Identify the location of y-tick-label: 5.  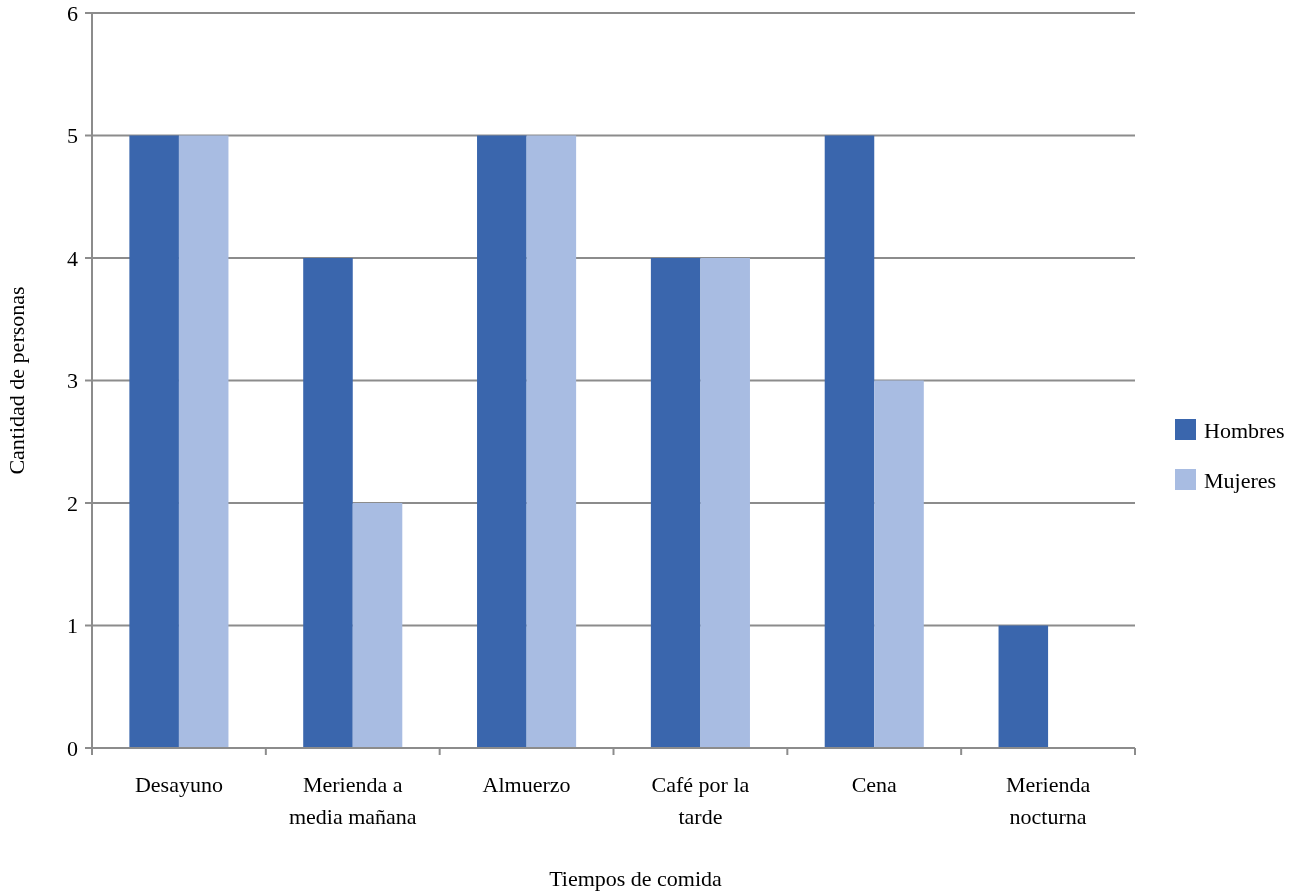
(72, 136).